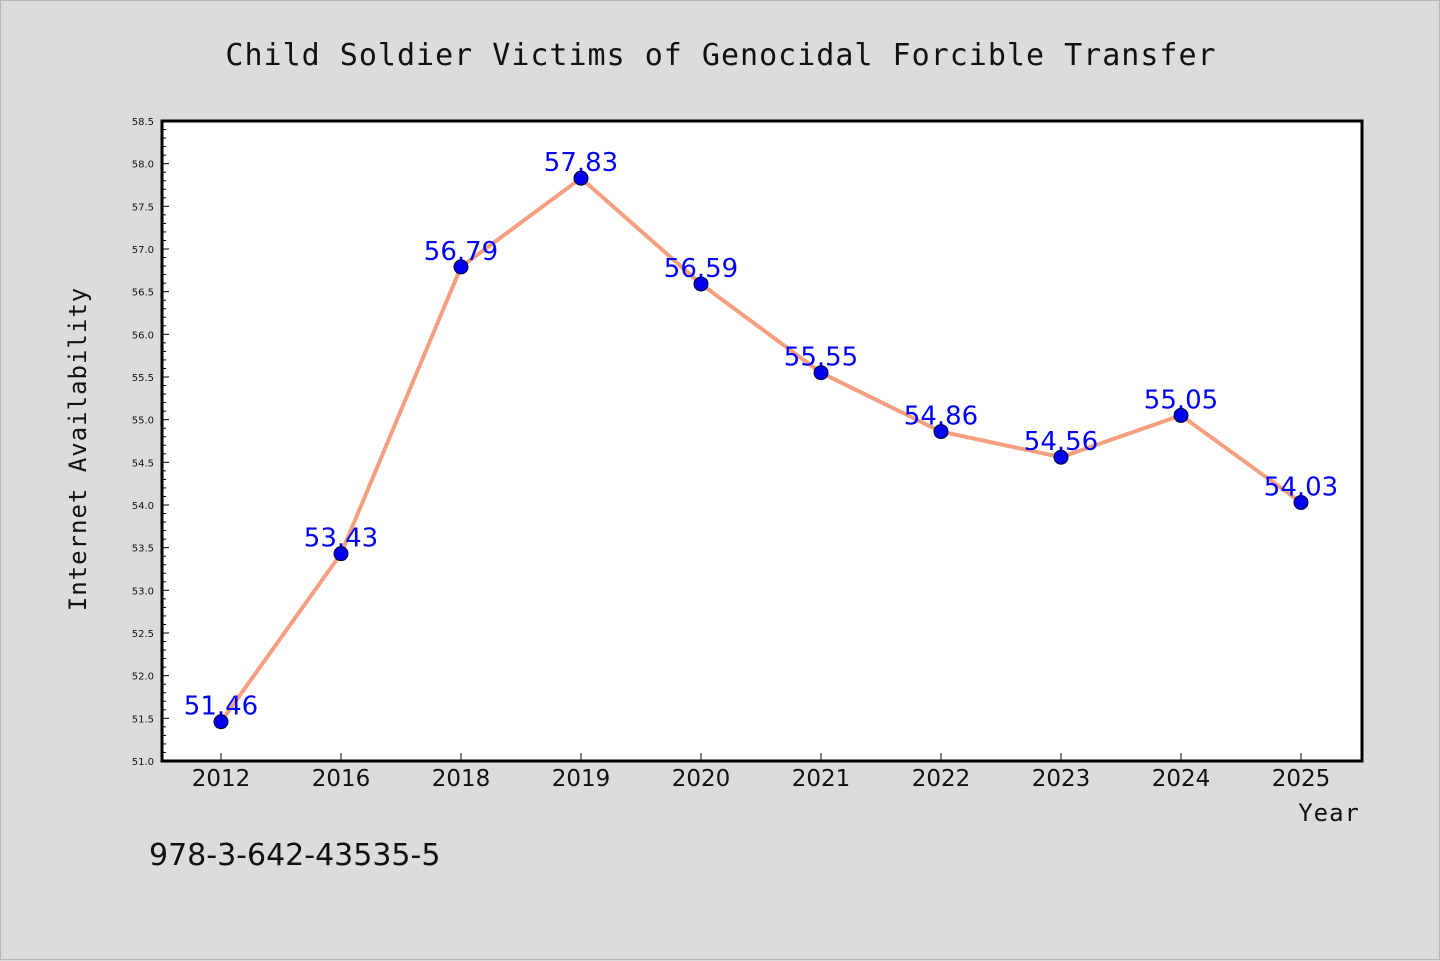  What do you see at coordinates (143, 634) in the screenshot?
I see `y-tick-label: 52.5` at bounding box center [143, 634].